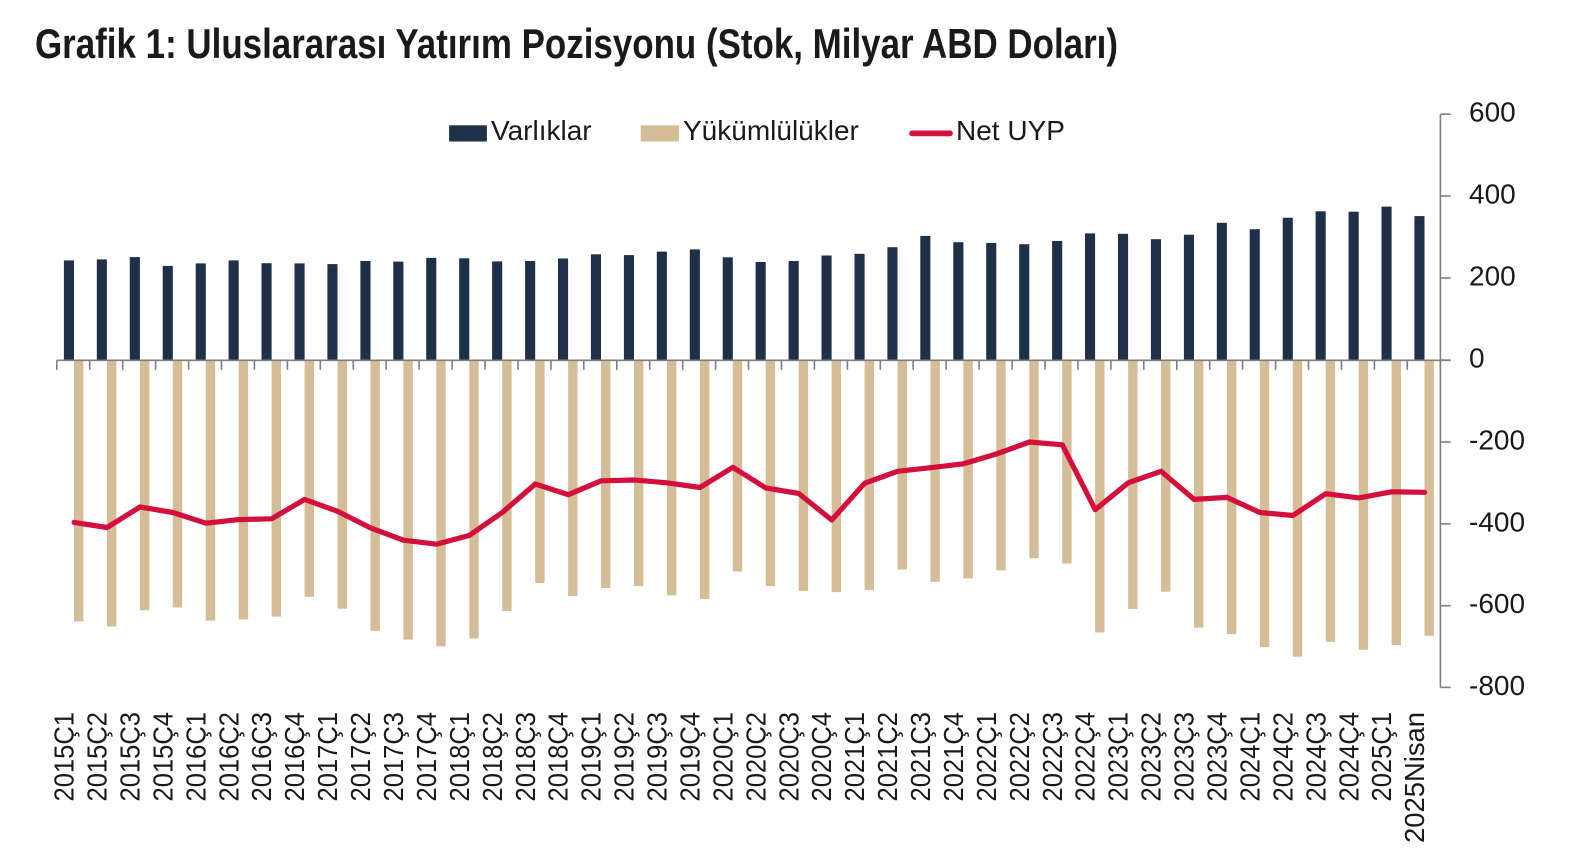  What do you see at coordinates (771, 130) in the screenshot?
I see `svg-text: Yükümlülükler` at bounding box center [771, 130].